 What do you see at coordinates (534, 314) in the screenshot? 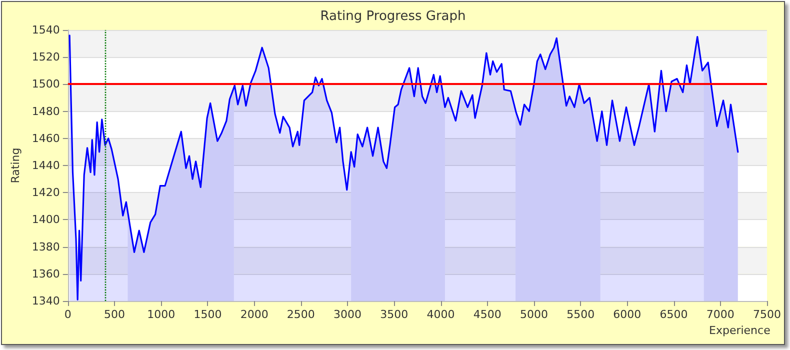
I see `x-tick-label: 5000` at bounding box center [534, 314].